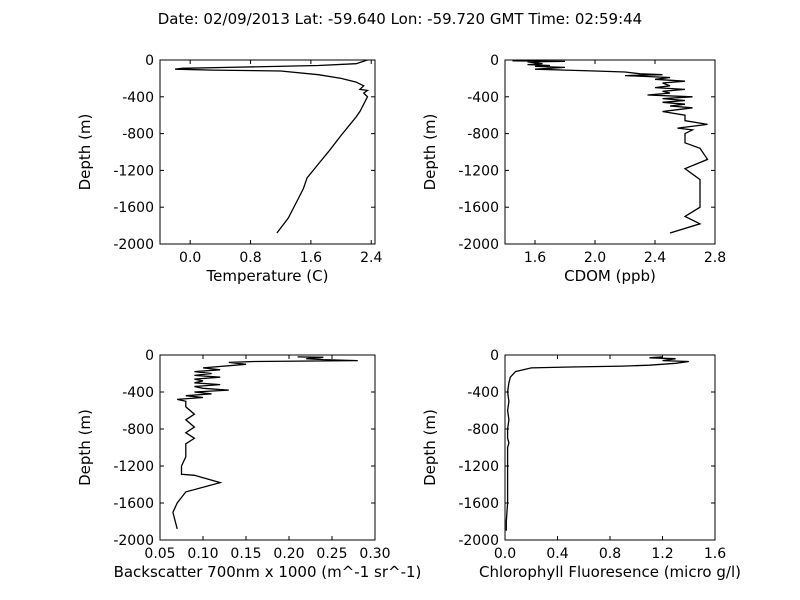 Image resolution: width=800 pixels, height=600 pixels. I want to click on cdom-ytick-label: -2000, so click(478, 245).